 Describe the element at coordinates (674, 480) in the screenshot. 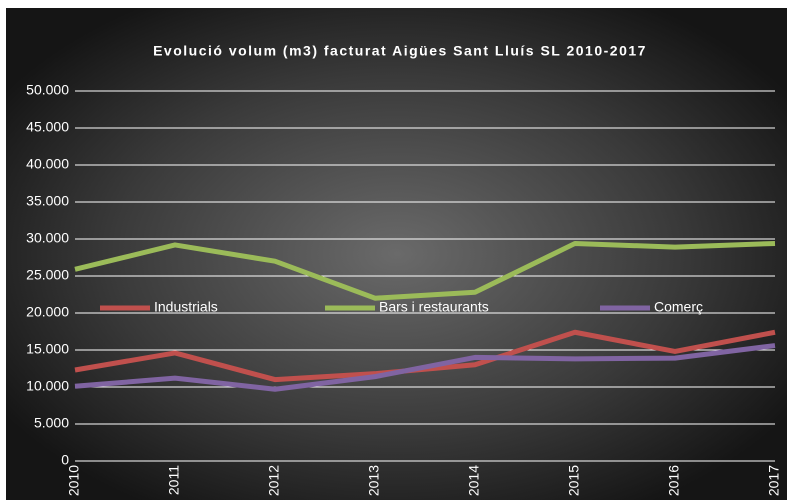

I see `x-tick-label: 2016` at that location.